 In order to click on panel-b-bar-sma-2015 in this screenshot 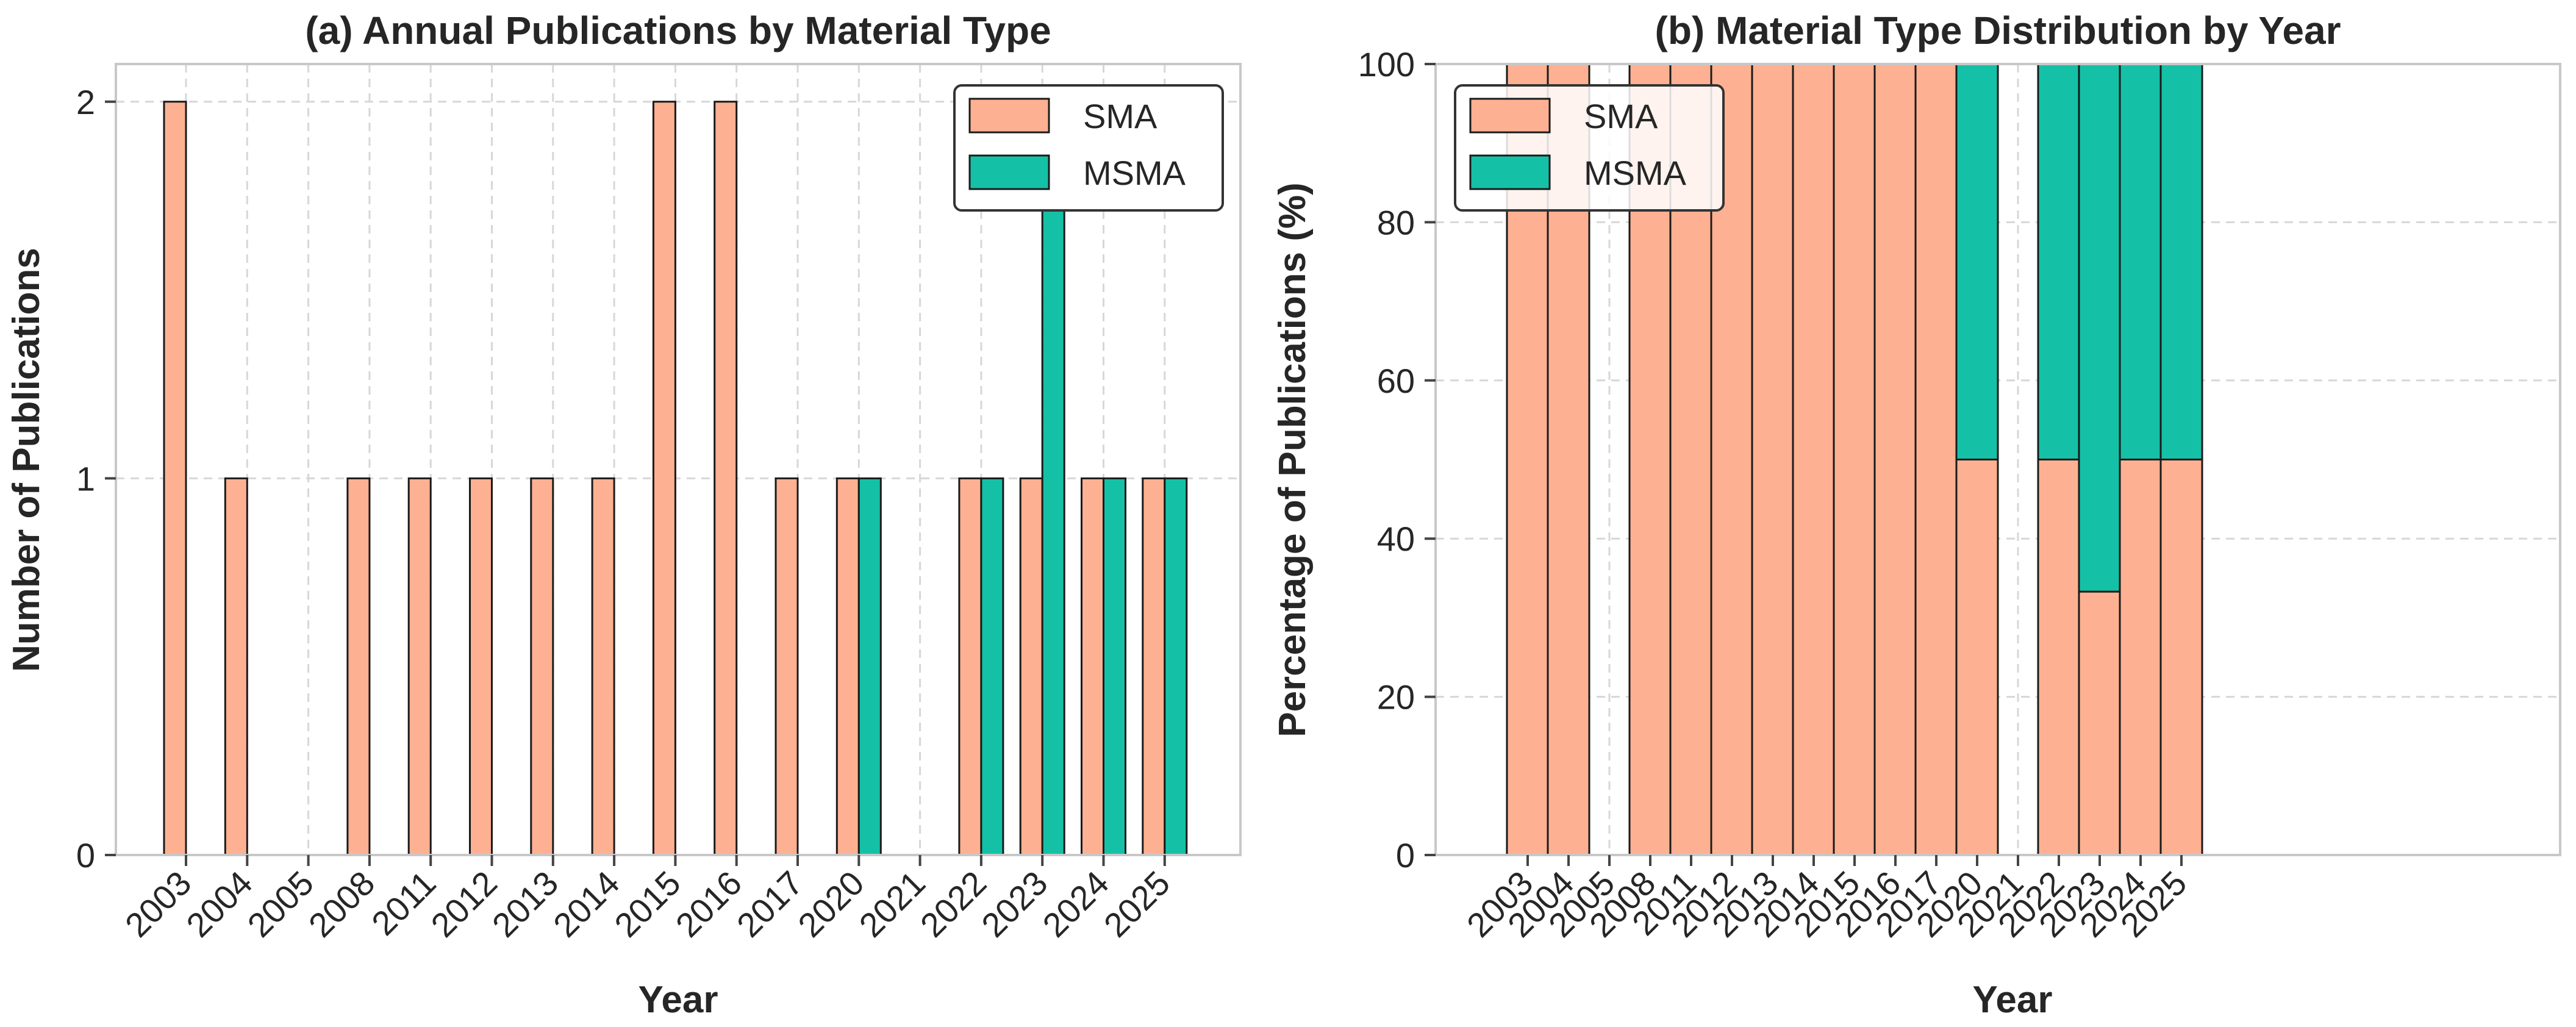, I will do `click(1855, 459)`.